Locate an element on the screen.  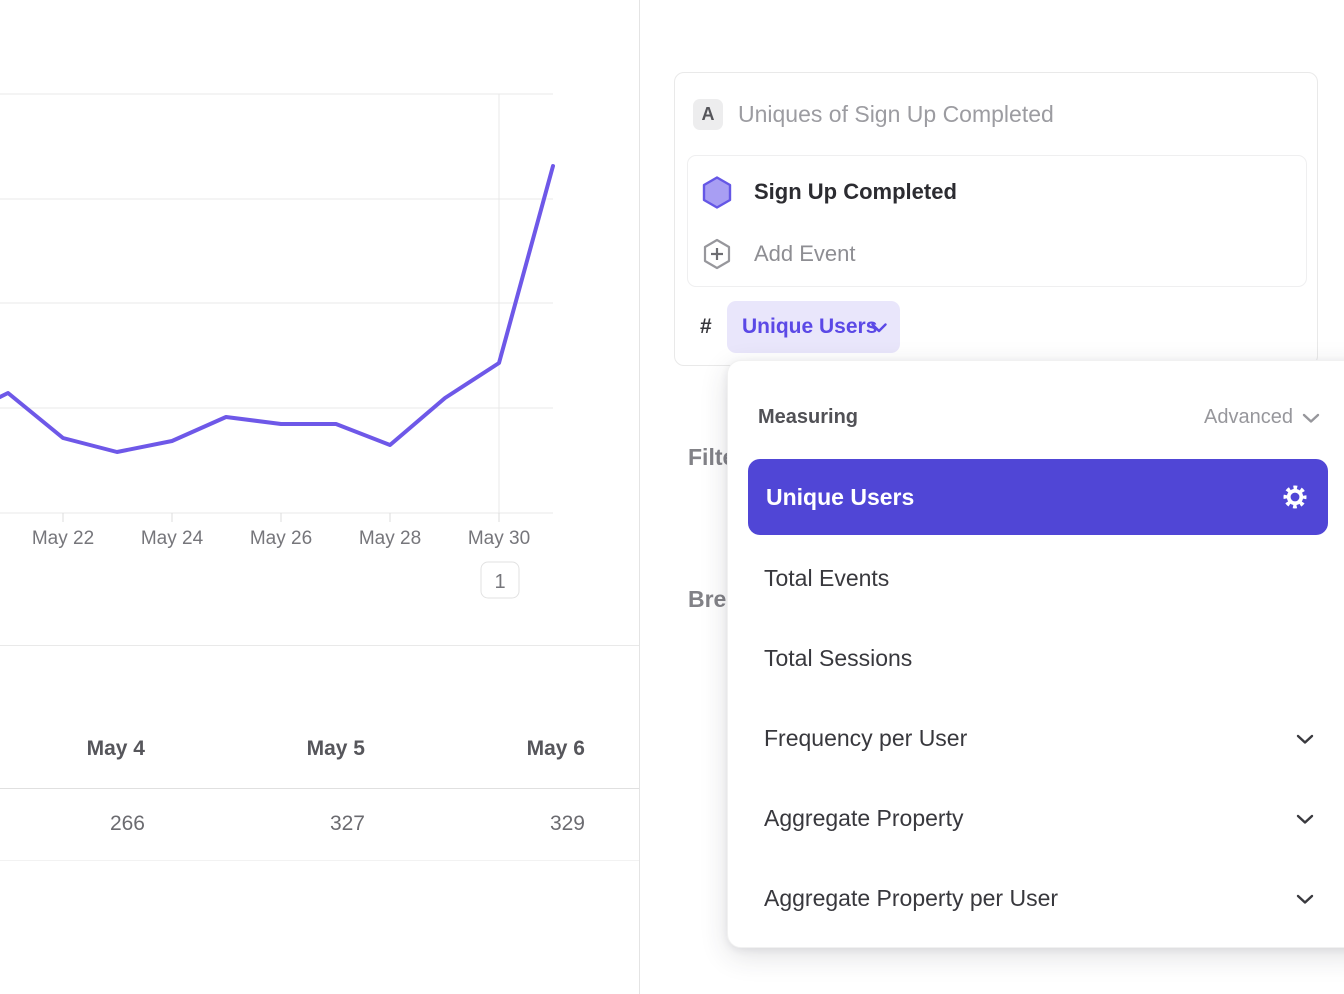
measuring-header: Measuring is located at coordinates (808, 417).